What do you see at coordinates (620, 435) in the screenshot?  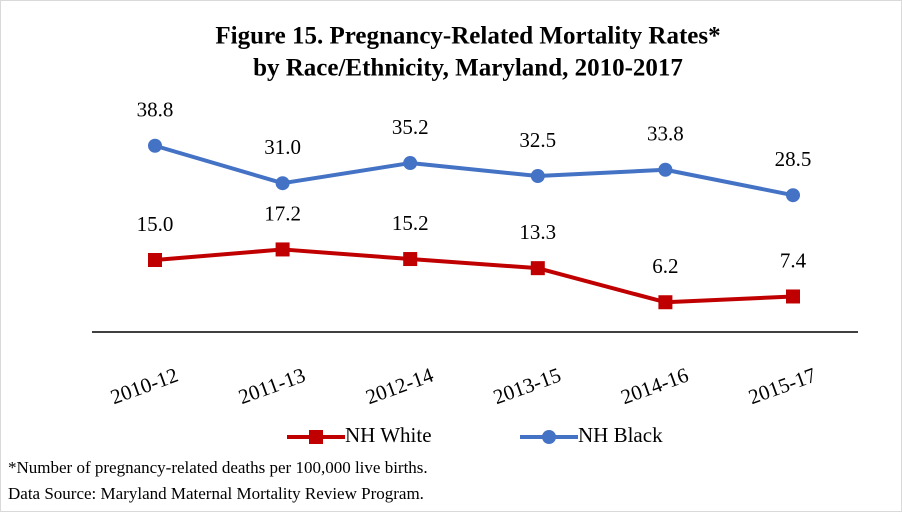 I see `legend-label: NH Black` at bounding box center [620, 435].